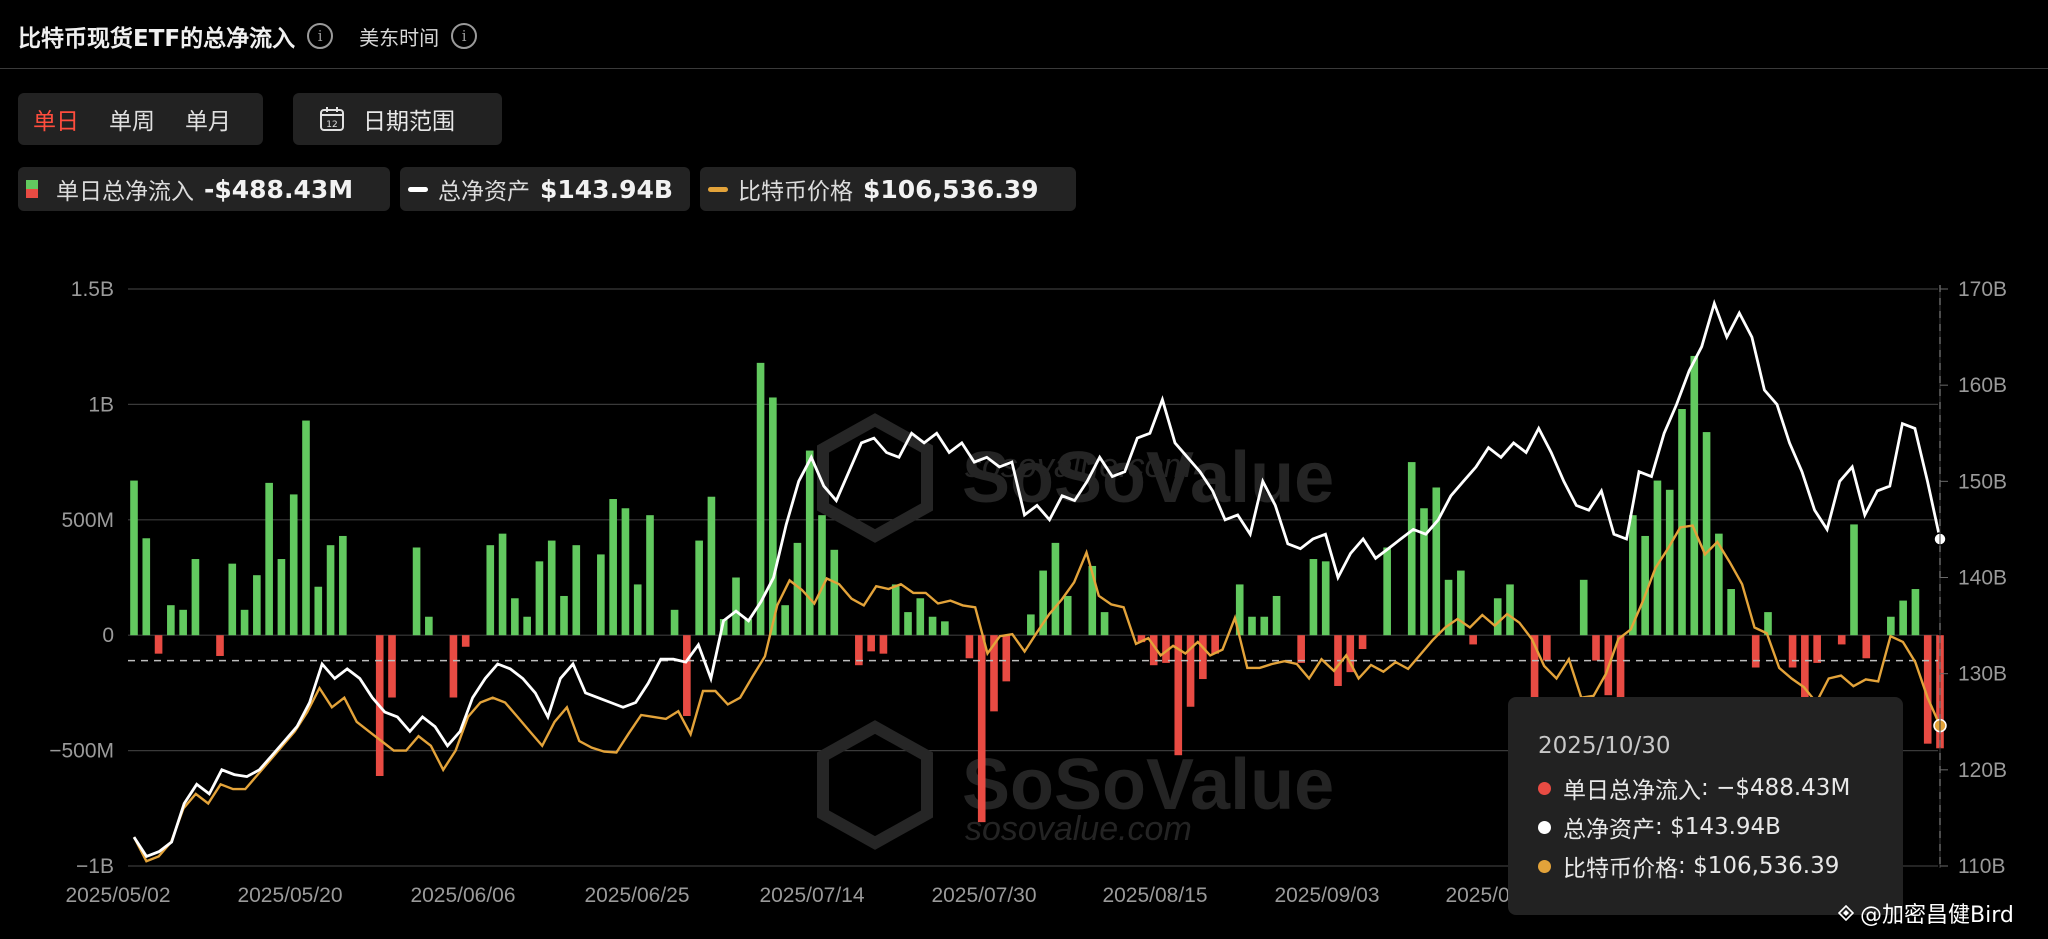 This screenshot has width=2048, height=939. I want to click on legend-value: -$488.43M, so click(279, 189).